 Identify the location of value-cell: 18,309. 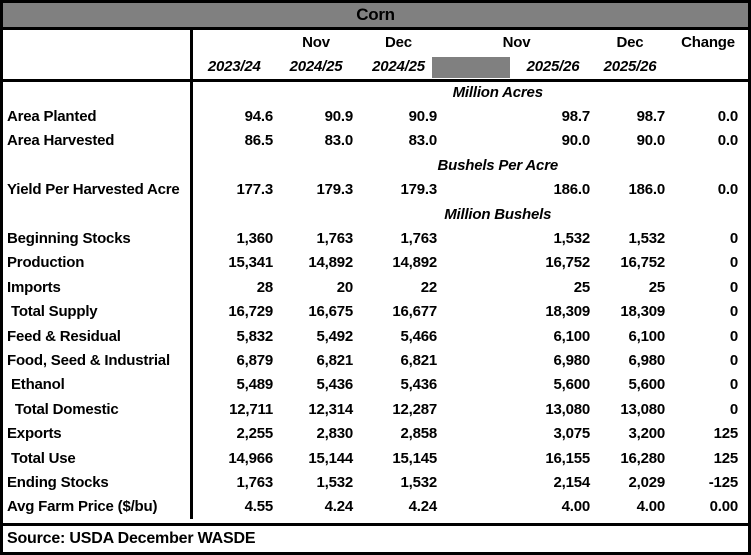
(567, 312).